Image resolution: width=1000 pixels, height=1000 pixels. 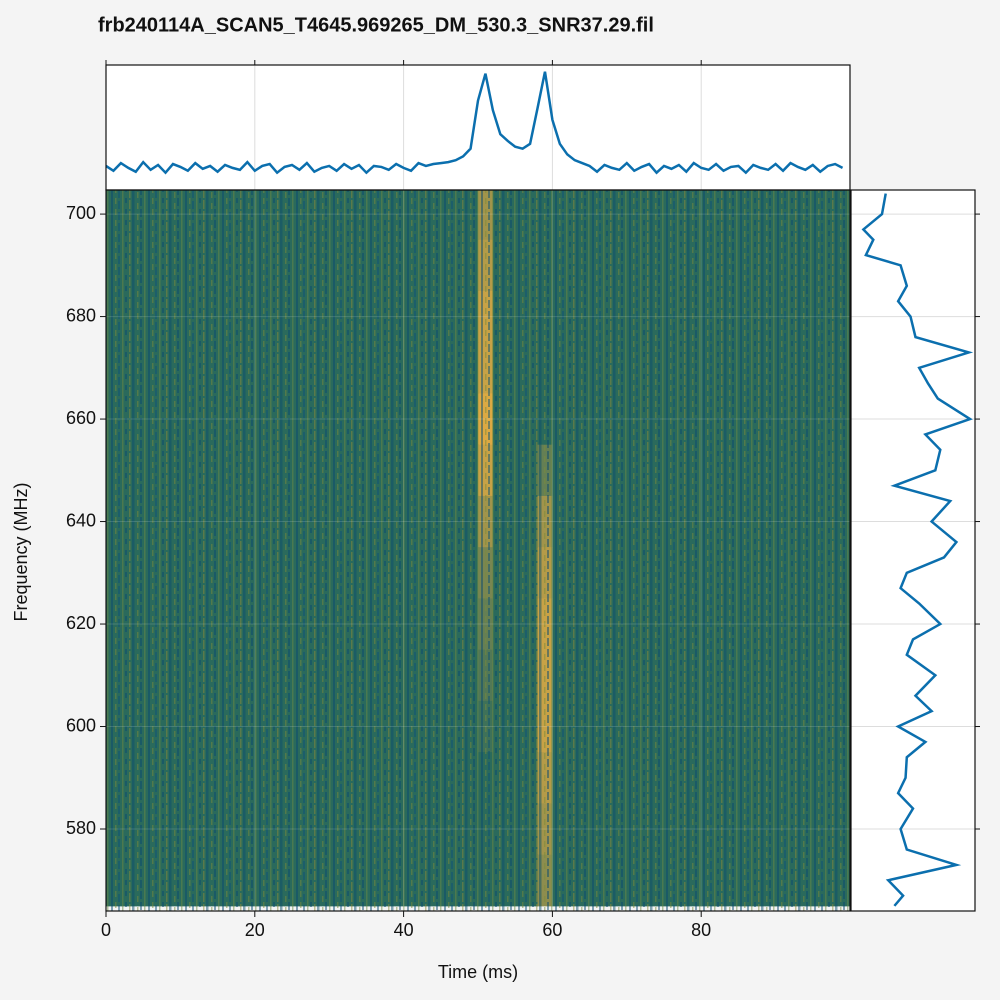 I want to click on x-tick-label: 60, so click(x=552, y=930).